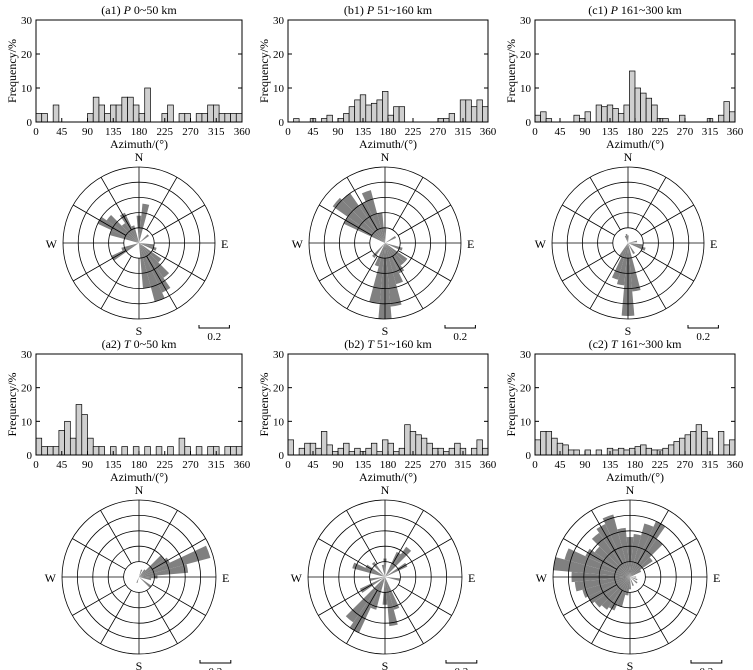  Describe the element at coordinates (460, 337) in the screenshot. I see `scale-bar-label: 0.2` at that location.